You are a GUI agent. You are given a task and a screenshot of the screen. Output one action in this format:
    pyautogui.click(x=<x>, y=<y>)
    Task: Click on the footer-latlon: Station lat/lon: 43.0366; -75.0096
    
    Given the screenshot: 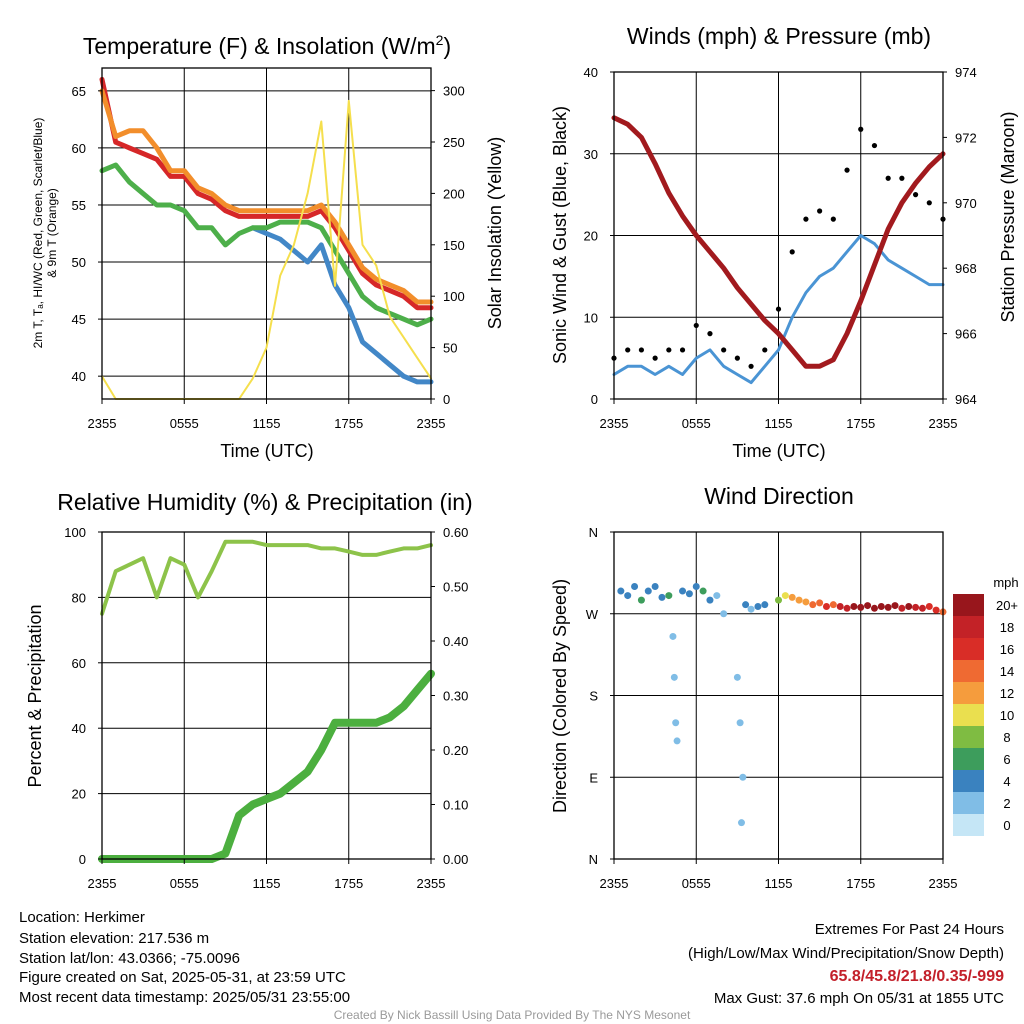 What is the action you would take?
    pyautogui.click(x=129, y=958)
    